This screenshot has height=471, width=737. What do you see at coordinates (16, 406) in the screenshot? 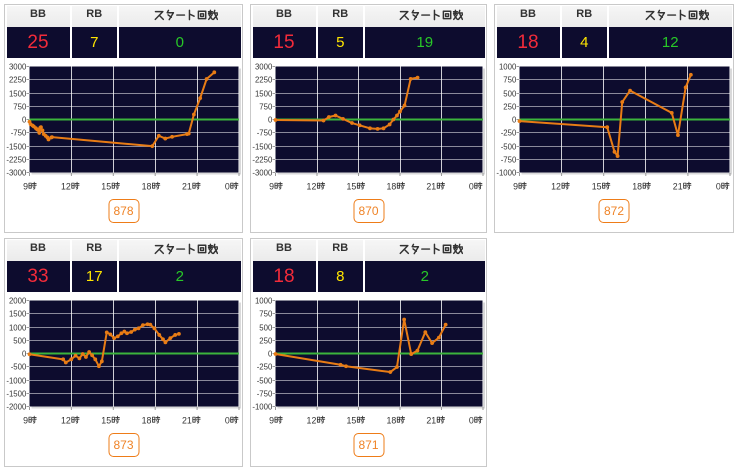
I see `svg-text: -2000` at bounding box center [16, 406].